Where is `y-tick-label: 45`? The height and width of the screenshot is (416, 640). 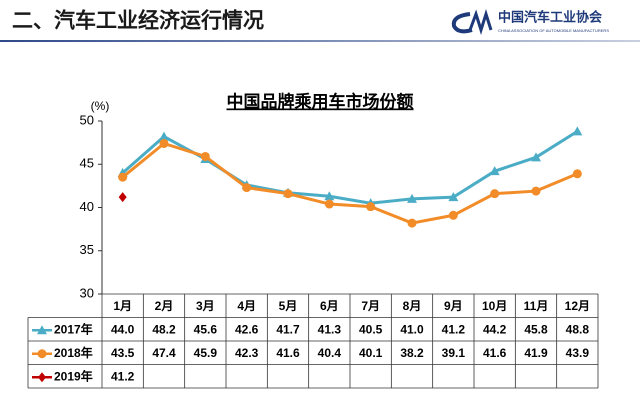 y-tick-label: 45 is located at coordinates (87, 163).